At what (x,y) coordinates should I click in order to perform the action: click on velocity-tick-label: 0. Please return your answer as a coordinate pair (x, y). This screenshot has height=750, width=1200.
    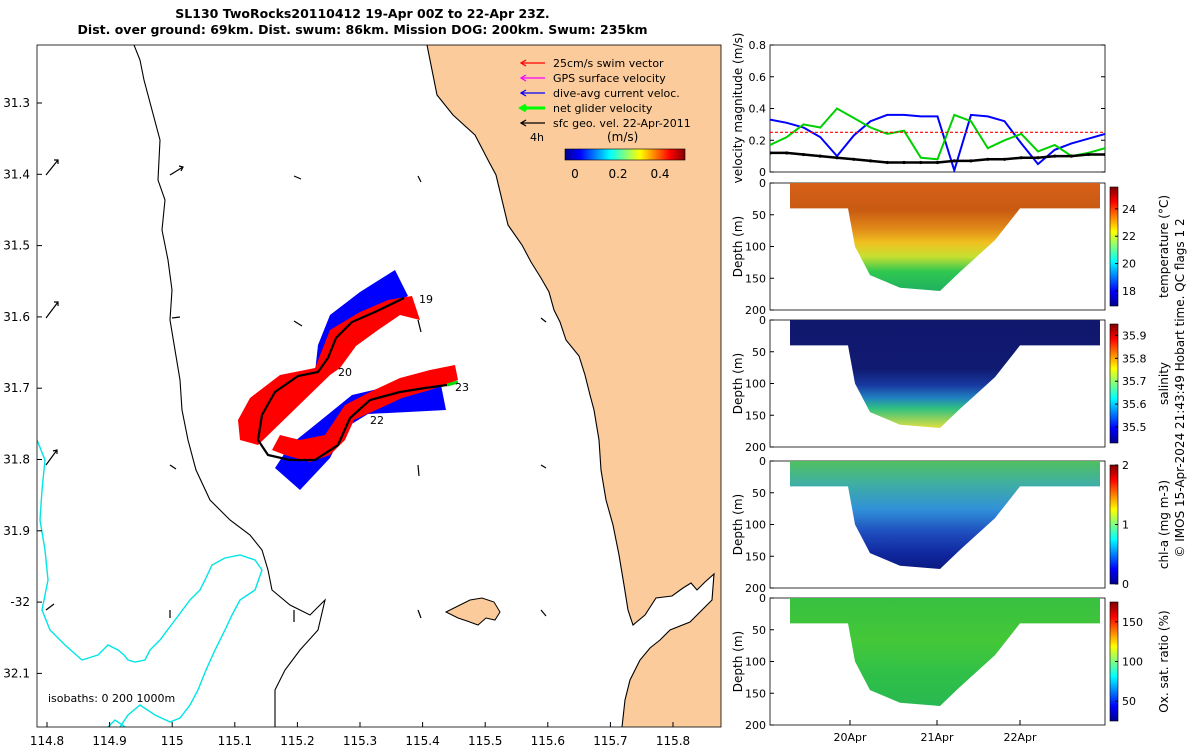
    Looking at the image, I should click on (762, 172).